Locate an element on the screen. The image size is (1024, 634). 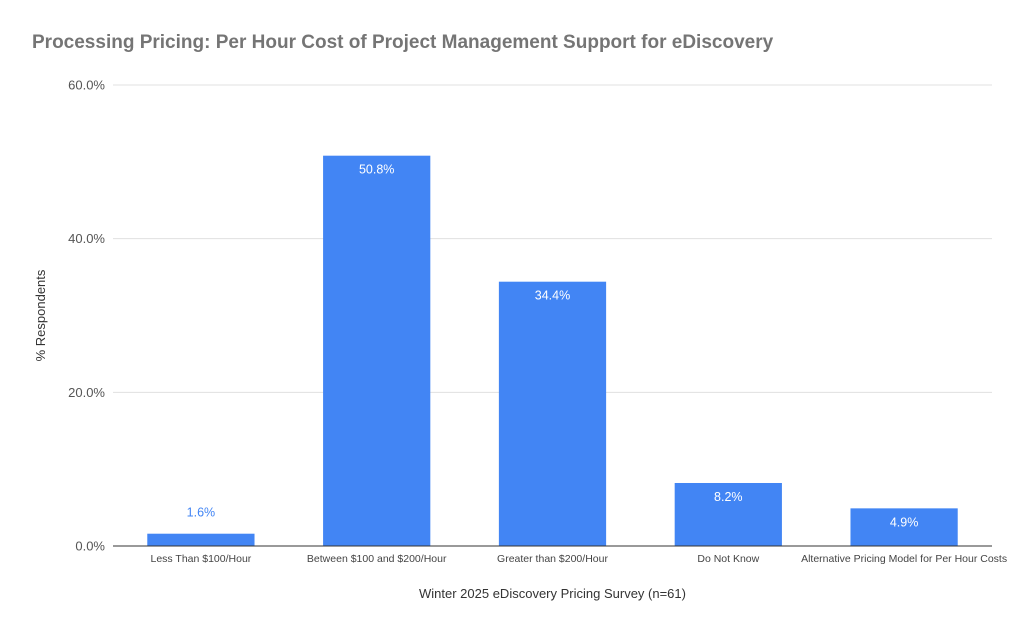
y-axis-title: % Respondents is located at coordinates (40, 315).